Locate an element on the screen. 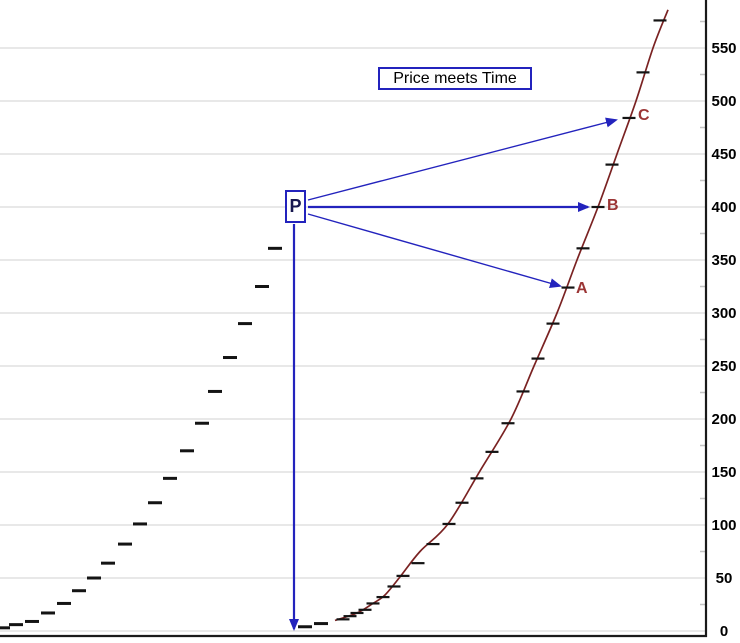 The image size is (740, 643). y-tick-label-50: 50 is located at coordinates (724, 578).